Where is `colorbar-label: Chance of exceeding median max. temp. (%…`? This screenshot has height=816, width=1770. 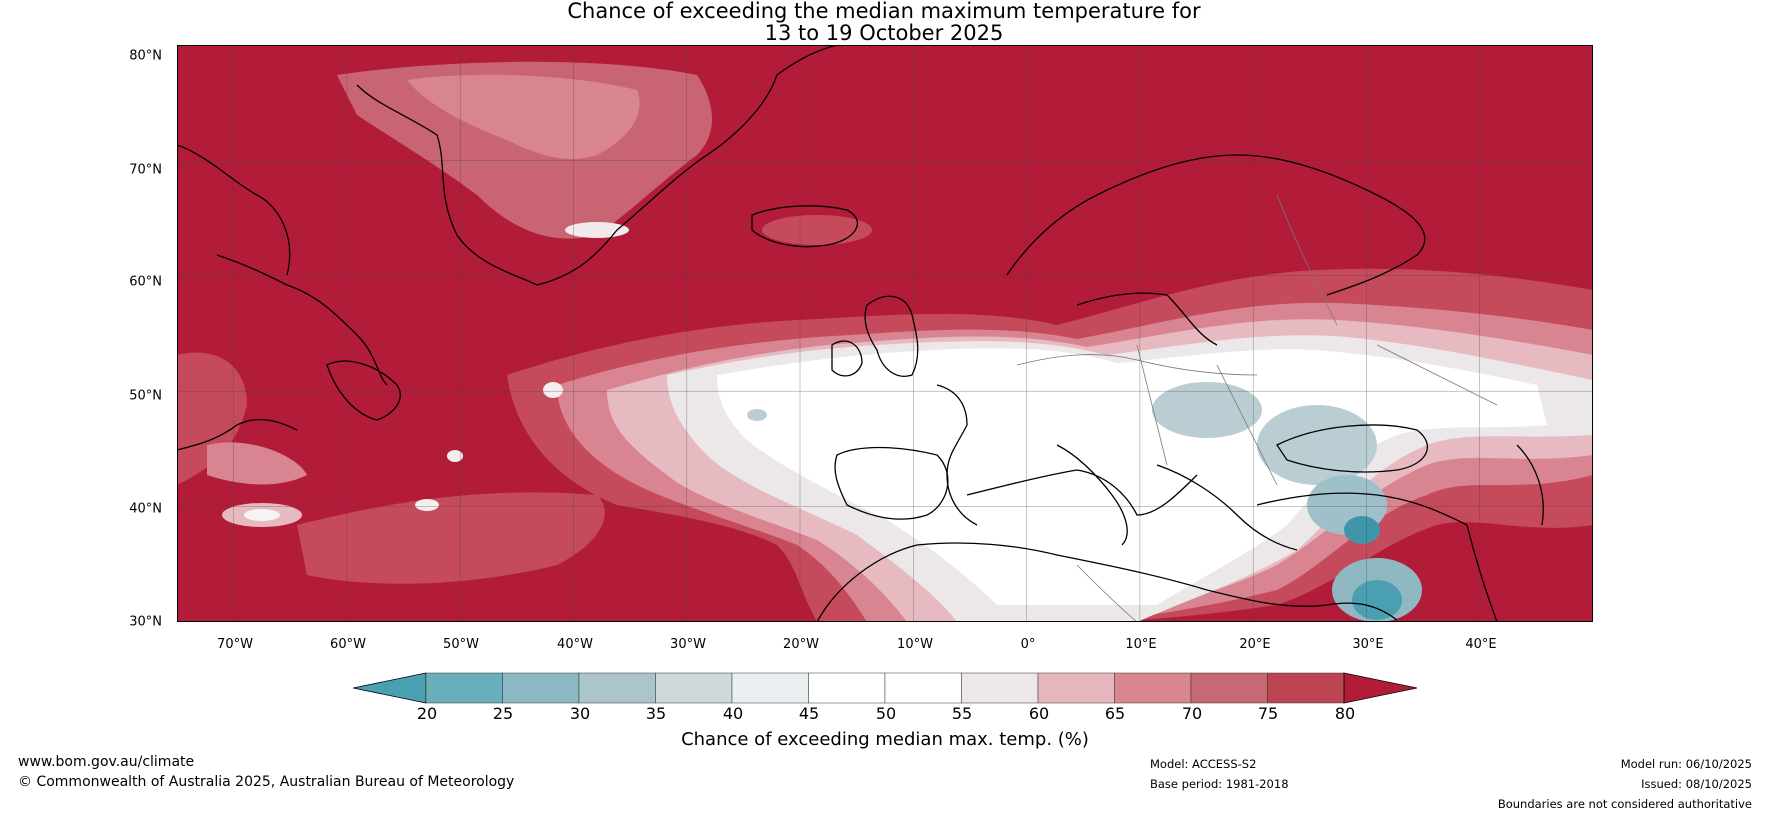
colorbar-label: Chance of exceeding median max. temp. (%… is located at coordinates (885, 739).